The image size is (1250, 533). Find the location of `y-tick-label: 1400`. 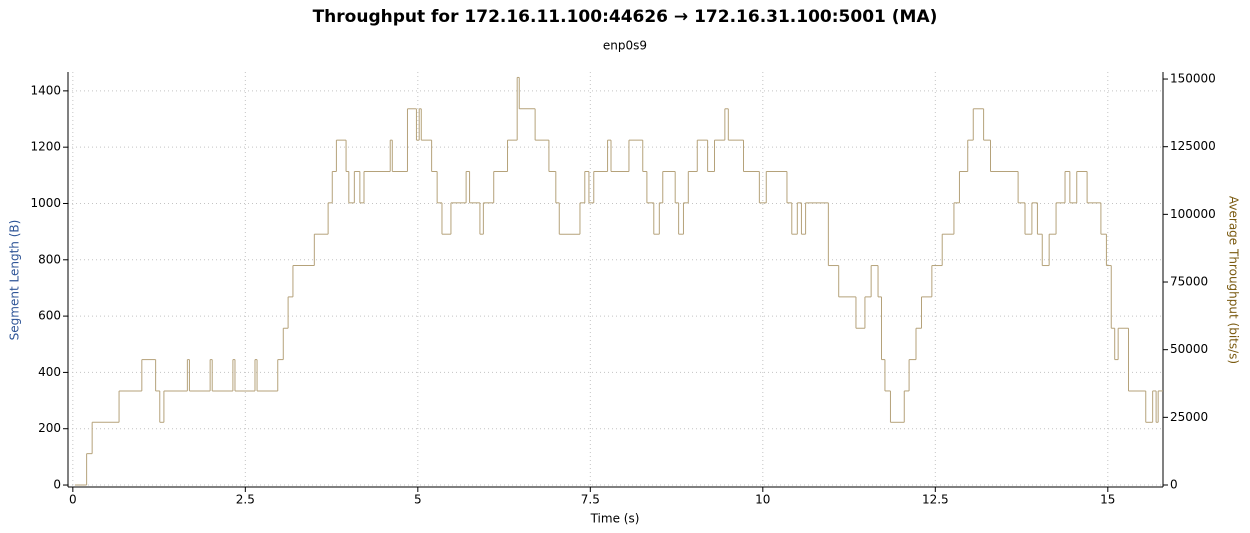

y-tick-label: 1400 is located at coordinates (45, 90).